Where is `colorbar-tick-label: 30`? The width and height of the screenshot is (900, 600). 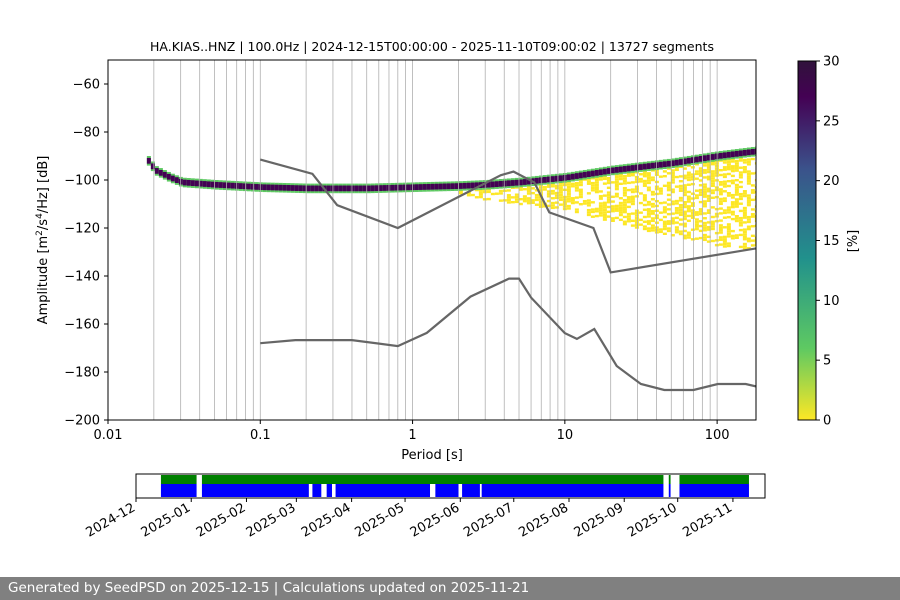 colorbar-tick-label: 30 is located at coordinates (831, 62).